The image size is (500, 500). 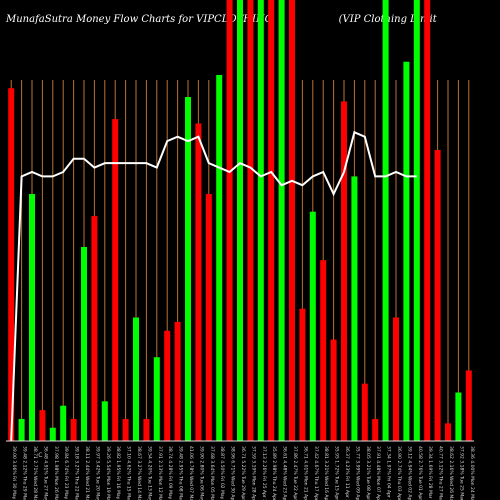 What do you see at coordinates (409, 473) in the screenshot?
I see `tick-label: 39.12 4.94% Wed 02 Apr 2025` at bounding box center [409, 473].